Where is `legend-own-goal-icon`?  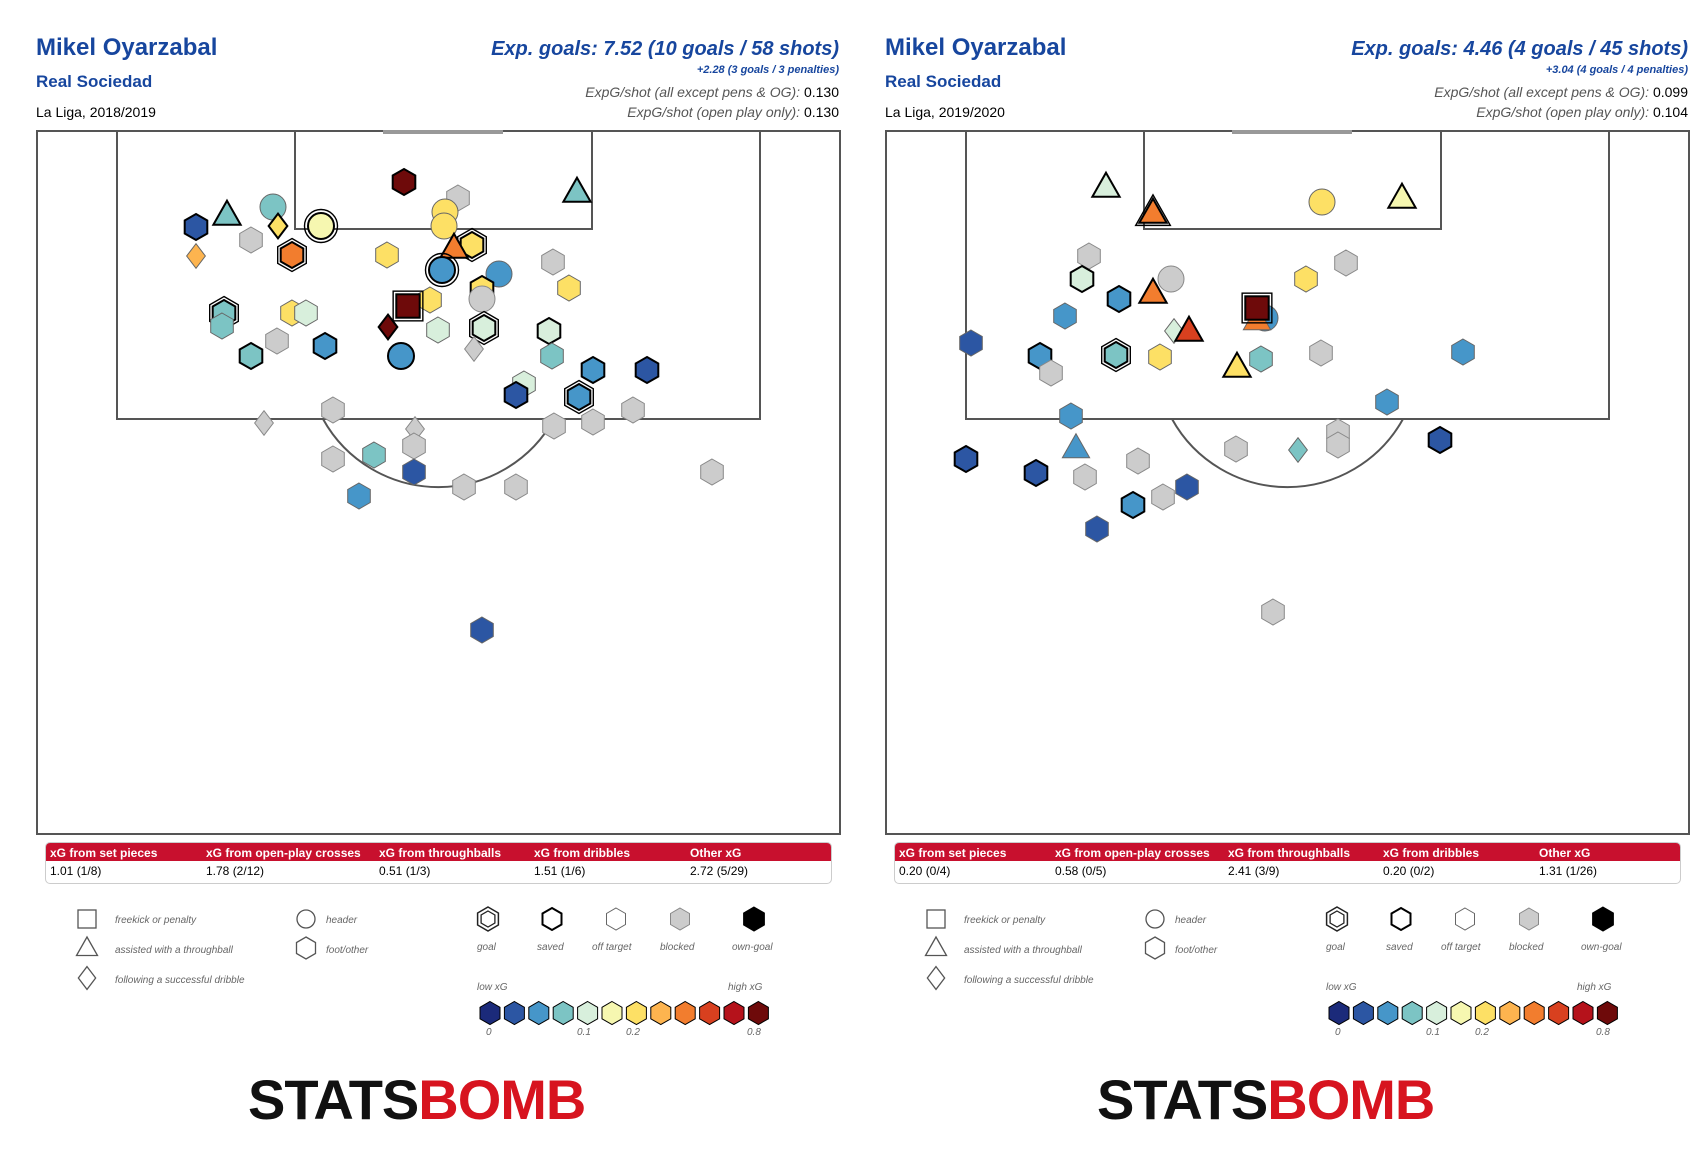 legend-own-goal-icon is located at coordinates (754, 919).